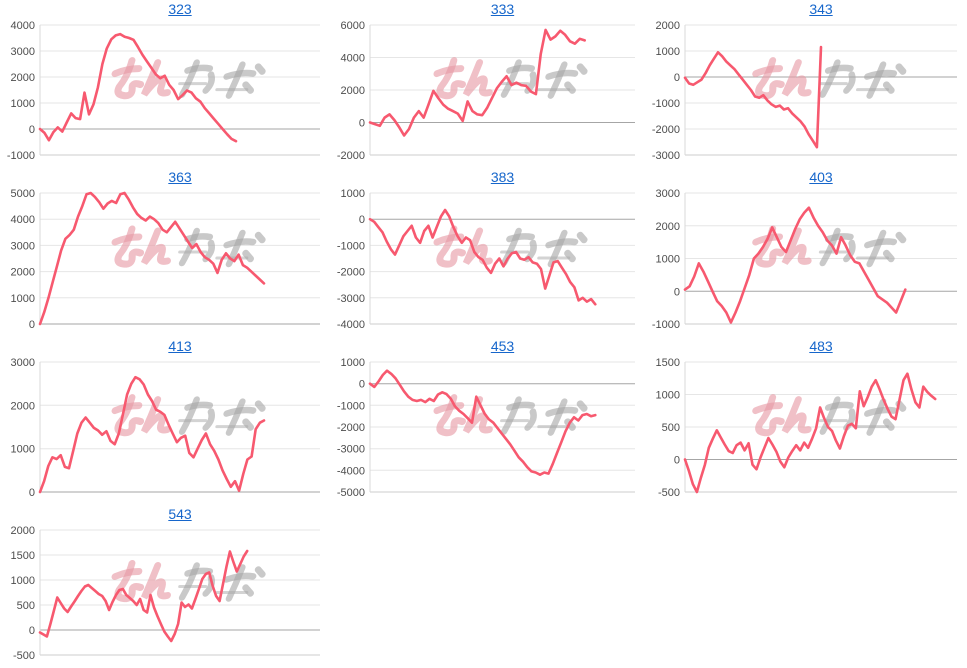  I want to click on chart-title-row: 343, so click(806, 10).